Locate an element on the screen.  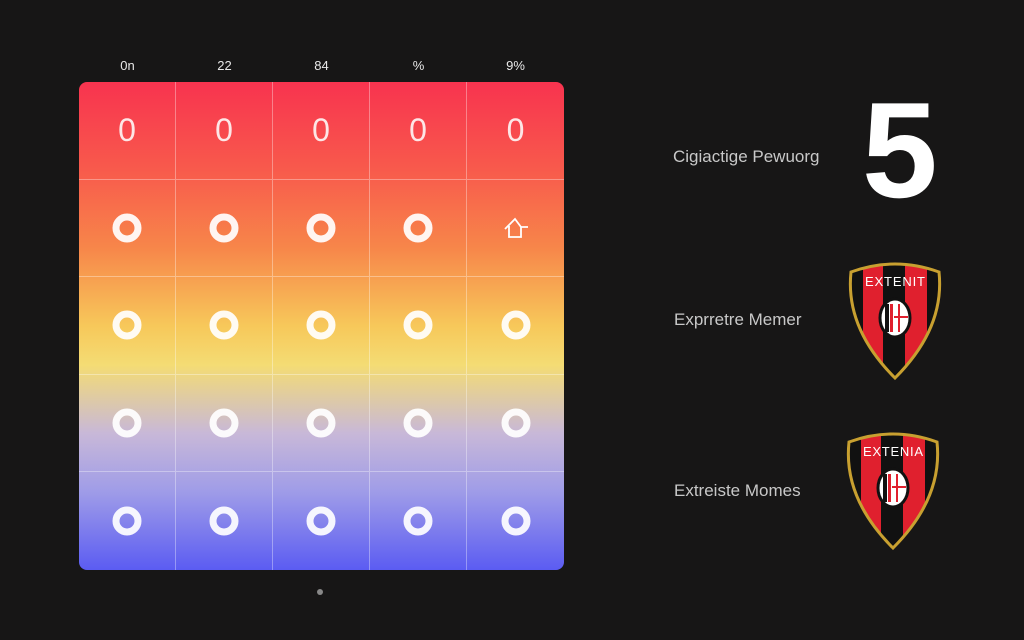
crest-badge-1: EXTENIT is located at coordinates (895, 320).